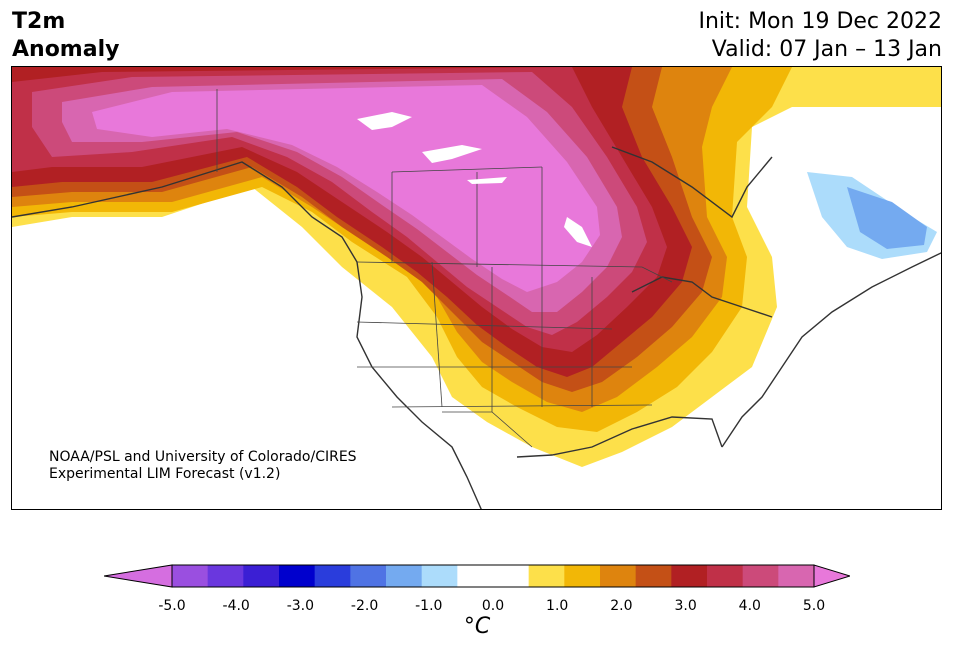 This screenshot has height=656, width=953. What do you see at coordinates (826, 49) in the screenshot?
I see `valid-range: Valid: 07 Jan – 13 Jan` at bounding box center [826, 49].